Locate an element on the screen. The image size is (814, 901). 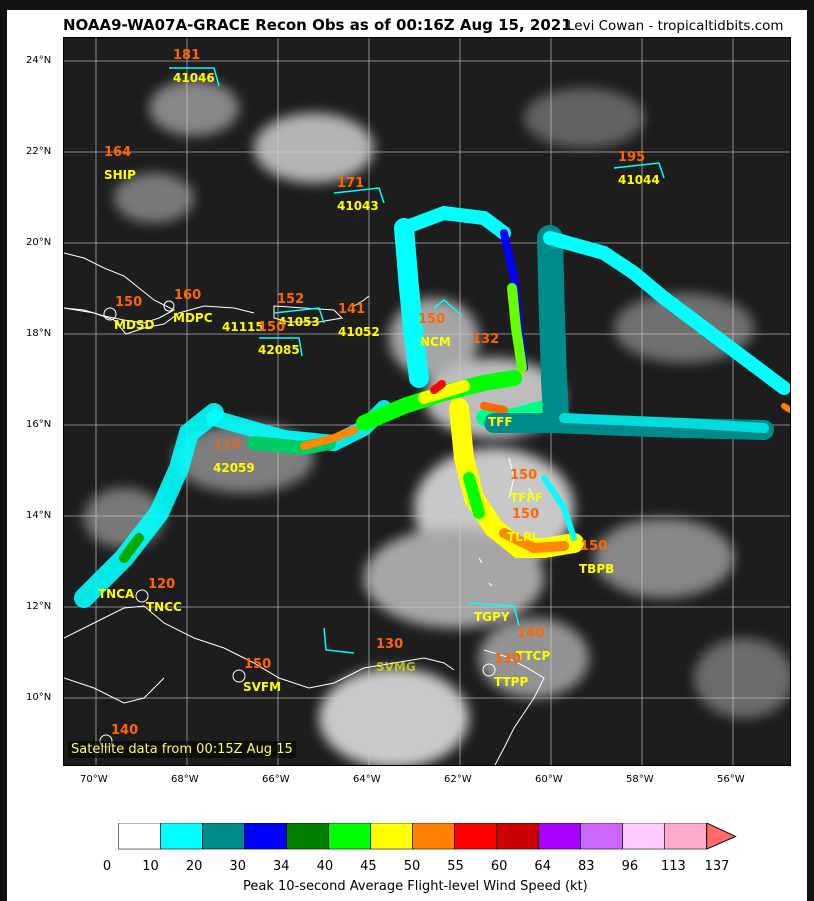
lon-label: 64°W is located at coordinates (367, 779).